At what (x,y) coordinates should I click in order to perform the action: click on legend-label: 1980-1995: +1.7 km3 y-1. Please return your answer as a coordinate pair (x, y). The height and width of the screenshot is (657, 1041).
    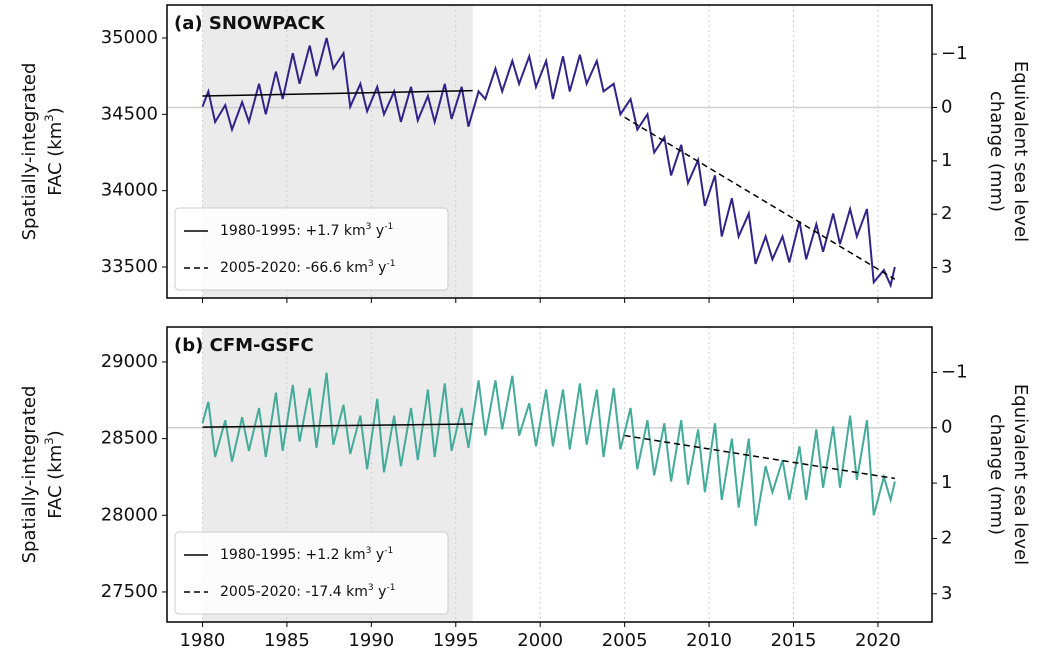
    Looking at the image, I should click on (306, 231).